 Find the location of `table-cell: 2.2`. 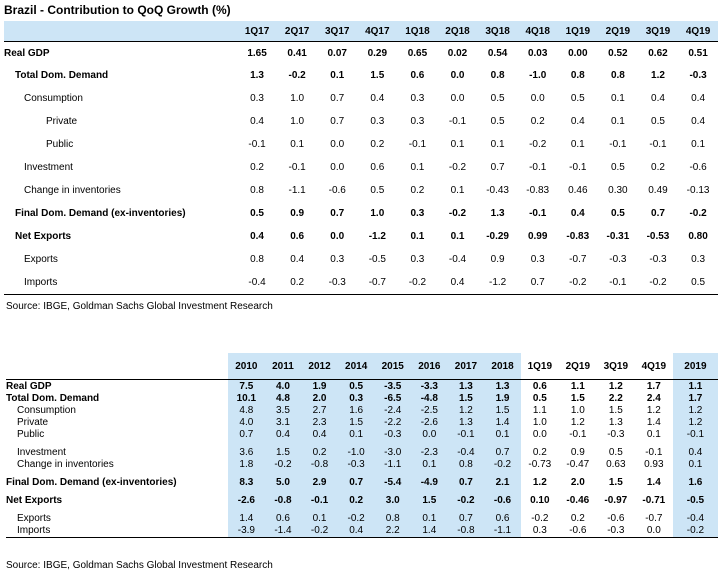

table-cell: 2.2 is located at coordinates (393, 531).